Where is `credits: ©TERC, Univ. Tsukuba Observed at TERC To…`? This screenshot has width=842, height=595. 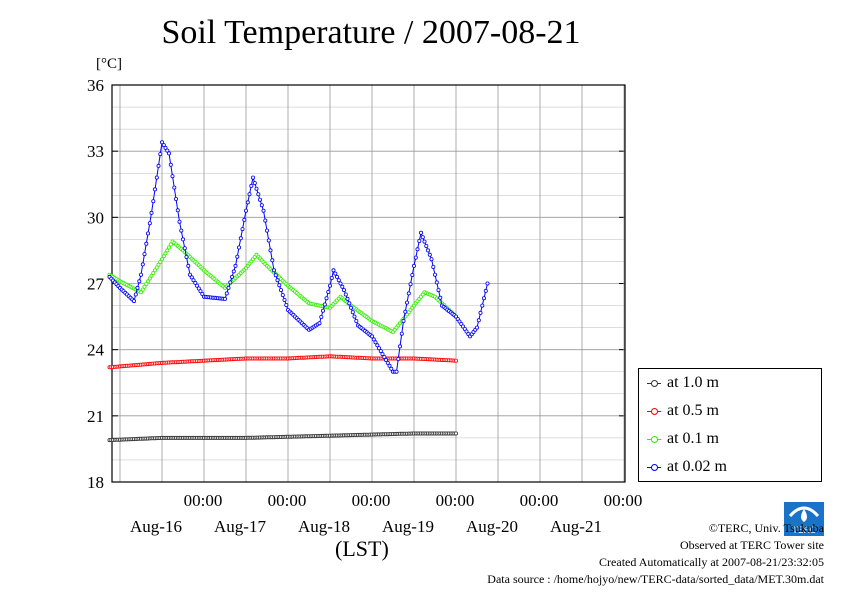 credits: ©TERC, Univ. Tsukuba Observed at TERC To… is located at coordinates (655, 554).